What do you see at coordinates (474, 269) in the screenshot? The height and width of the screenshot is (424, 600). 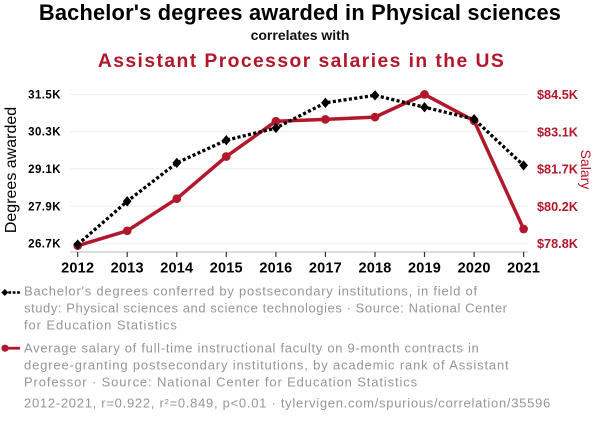 I see `svg-text: 2020` at bounding box center [474, 269].